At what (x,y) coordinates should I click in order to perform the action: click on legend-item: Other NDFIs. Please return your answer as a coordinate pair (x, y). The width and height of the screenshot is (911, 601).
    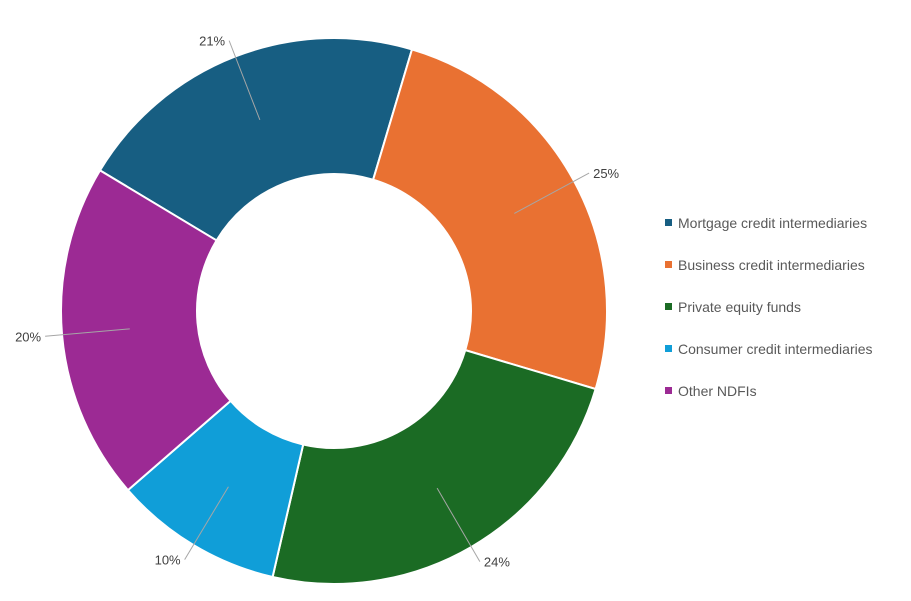
    Looking at the image, I should click on (769, 390).